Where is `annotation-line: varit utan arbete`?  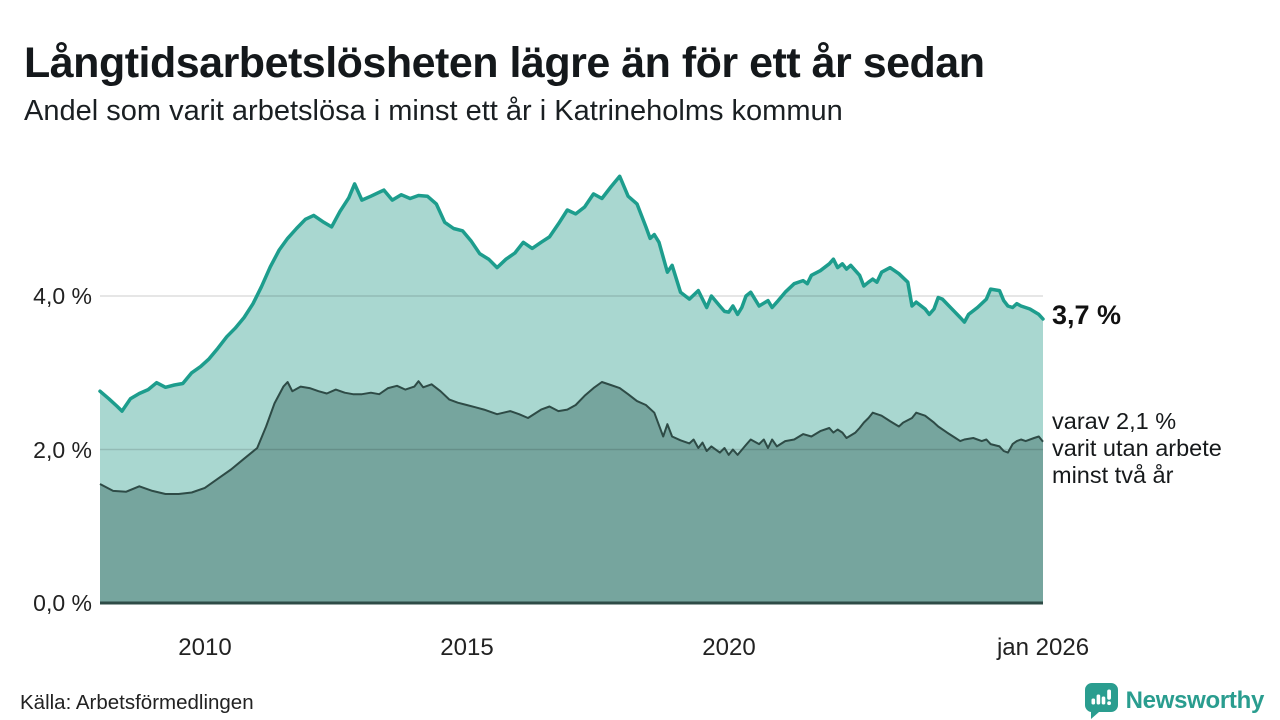 annotation-line: varit utan arbete is located at coordinates (1137, 448).